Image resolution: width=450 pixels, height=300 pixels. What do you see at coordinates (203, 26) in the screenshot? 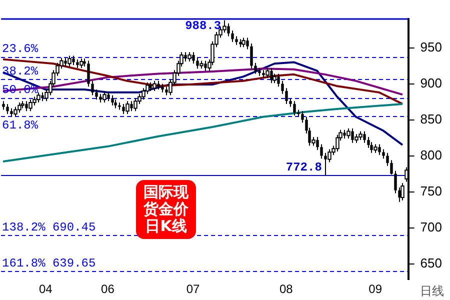
I see `annotation: 988.3` at bounding box center [203, 26].